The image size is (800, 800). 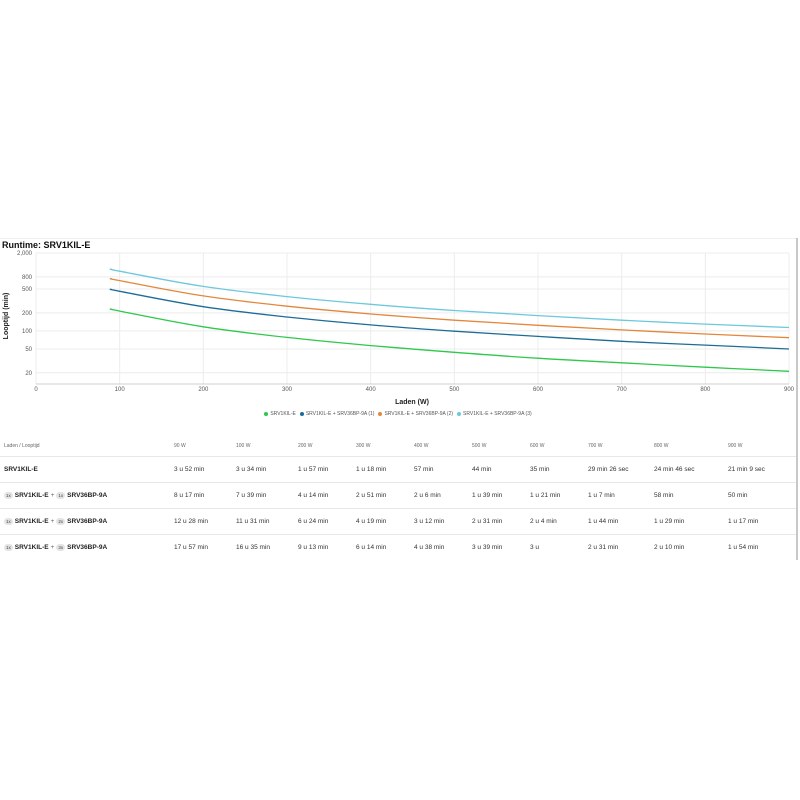 I want to click on runtime-cell: 1 u 44 min, so click(x=617, y=521).